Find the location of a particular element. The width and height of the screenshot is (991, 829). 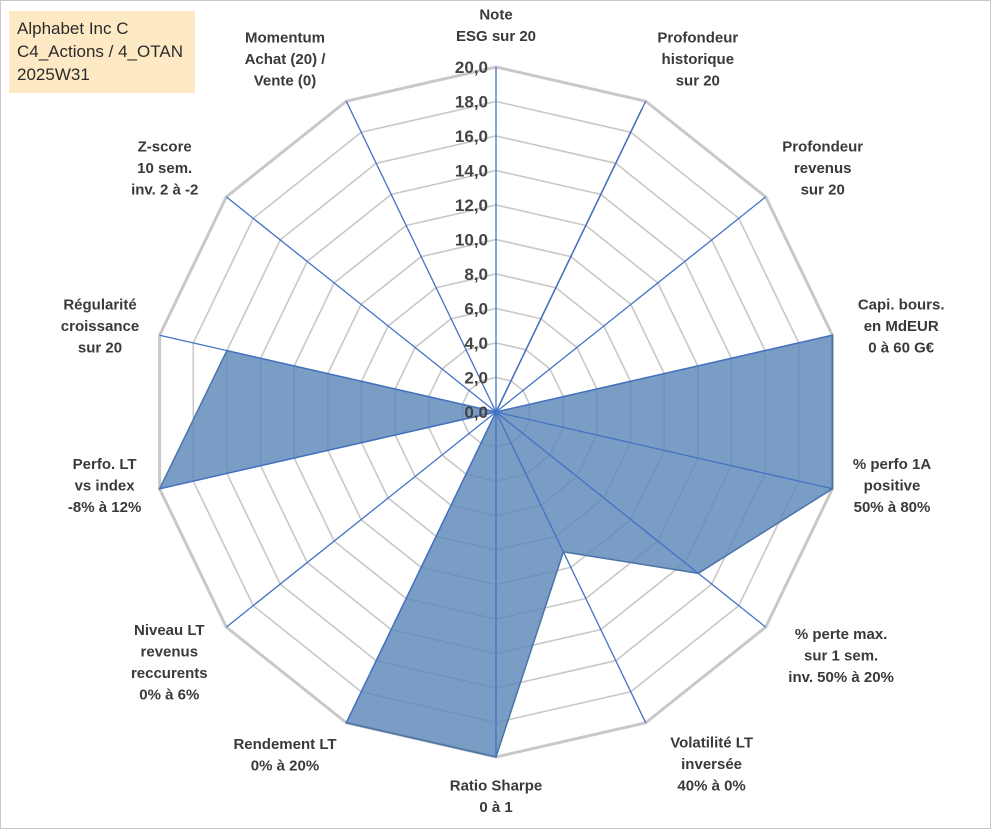

axis-label-5-line-2: inv. 50% à 20% is located at coordinates (841, 677).